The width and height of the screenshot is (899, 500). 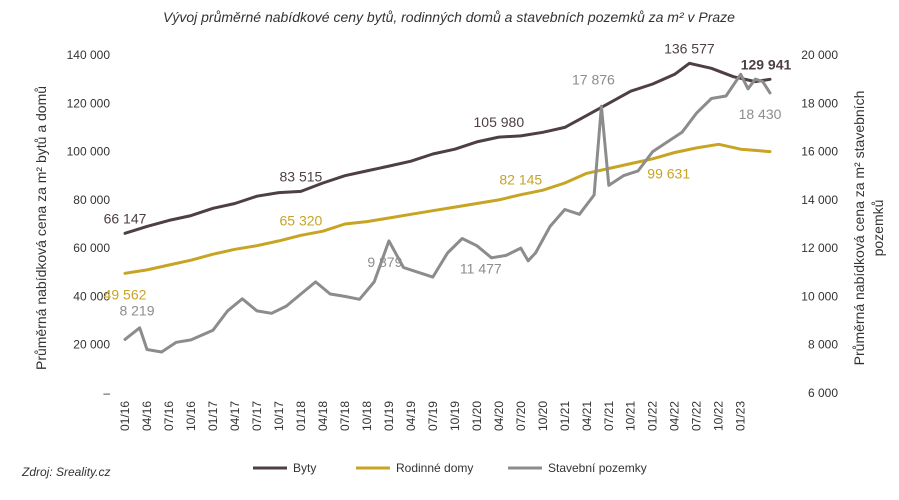 What do you see at coordinates (521, 416) in the screenshot?
I see `x-tick-label: 07/20` at bounding box center [521, 416].